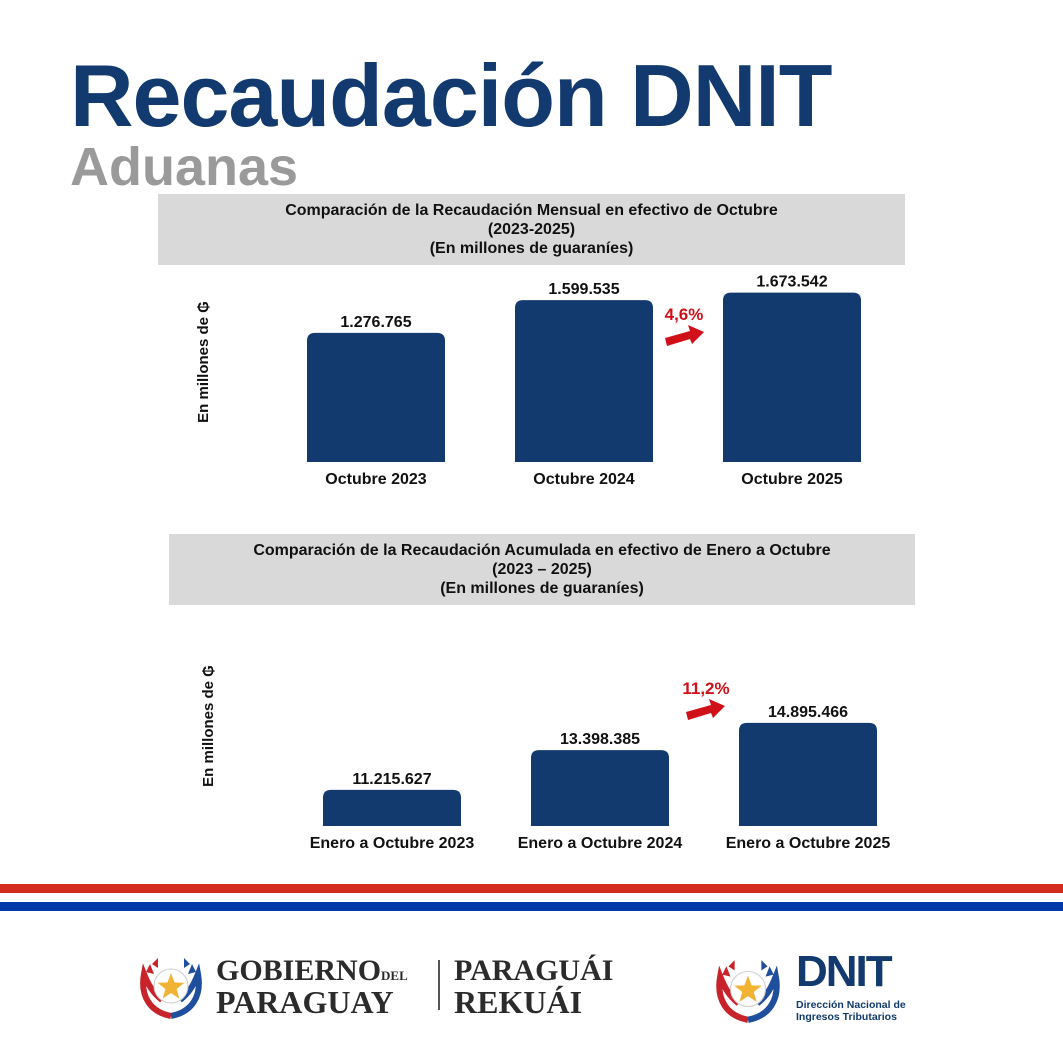  I want to click on page-title: Recaudación DNIT, so click(451, 95).